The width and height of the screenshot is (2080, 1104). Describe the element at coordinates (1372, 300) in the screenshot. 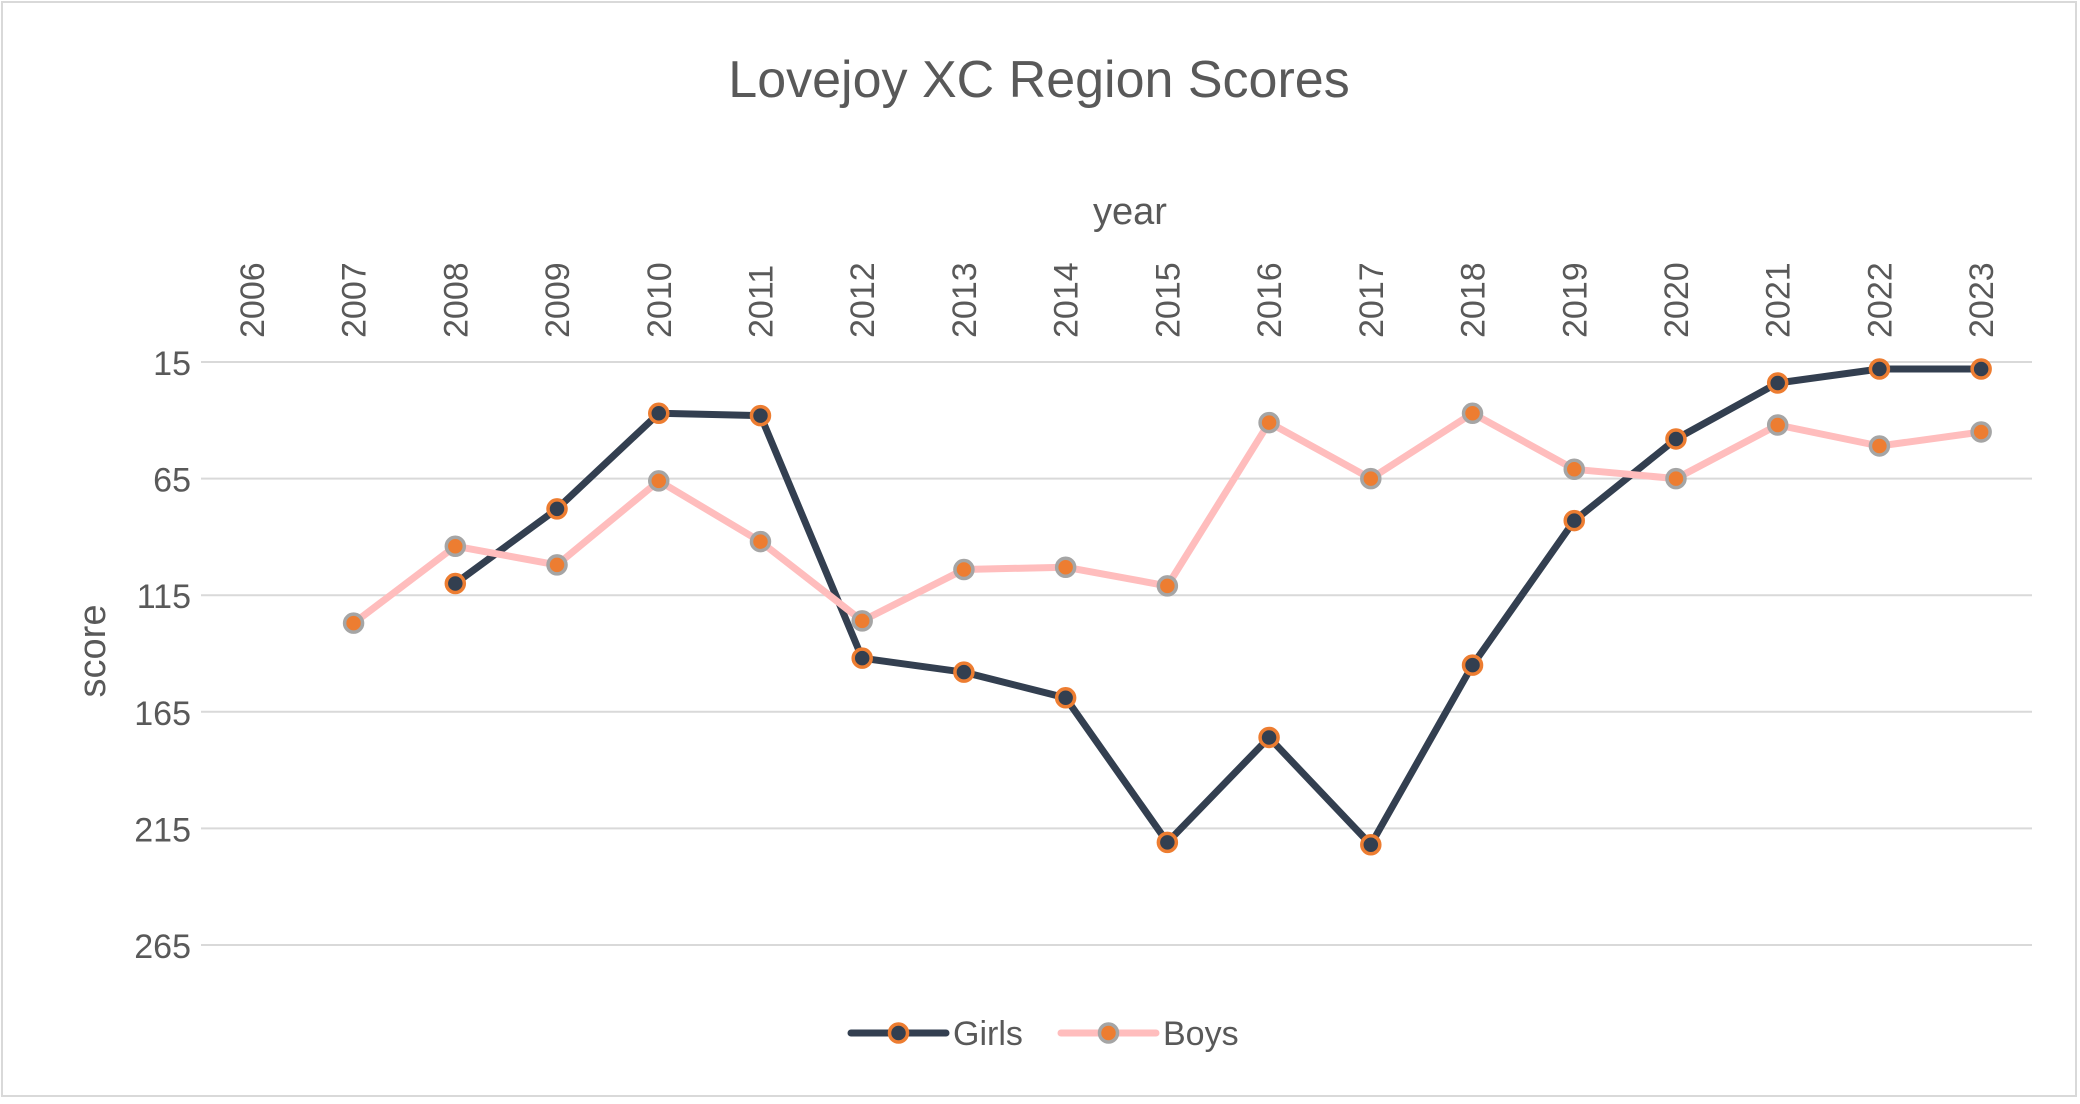

I see `x-tick-label: 2017` at that location.